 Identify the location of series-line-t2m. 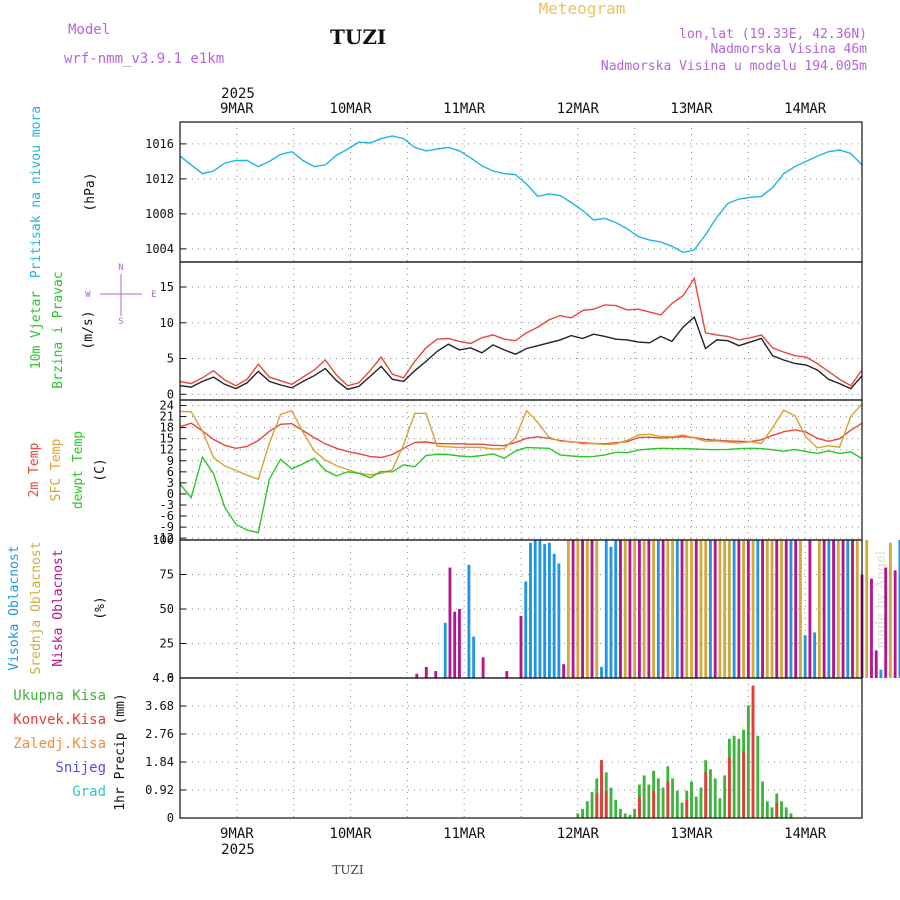
(521, 440).